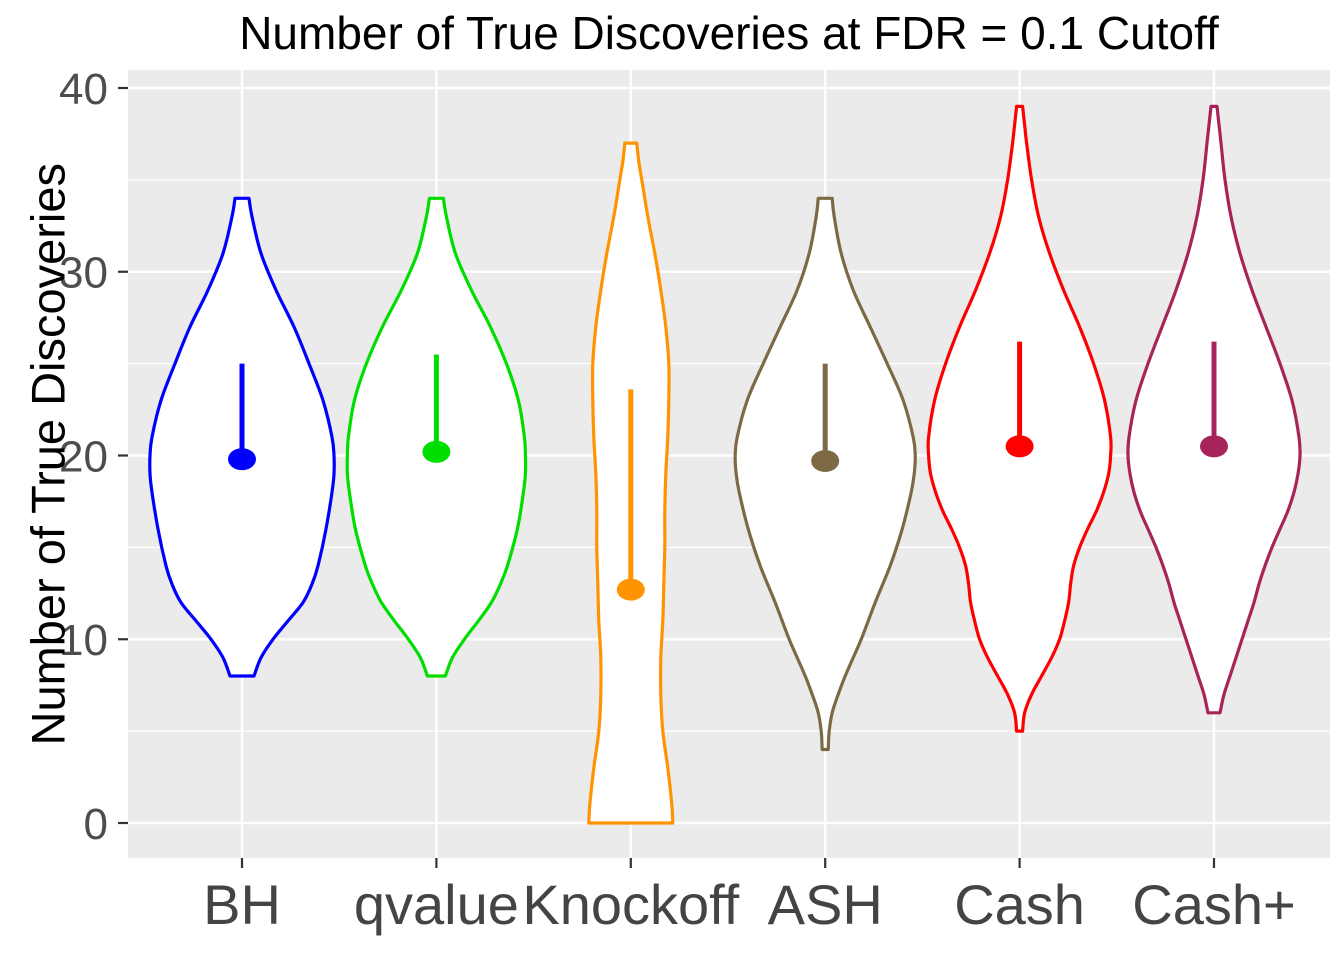 The image size is (1344, 960). What do you see at coordinates (436, 904) in the screenshot?
I see `x-category-label: qvalue` at bounding box center [436, 904].